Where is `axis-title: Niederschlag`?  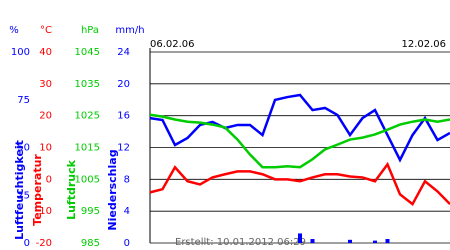
axis-title: Niederschlag is located at coordinates (112, 189).